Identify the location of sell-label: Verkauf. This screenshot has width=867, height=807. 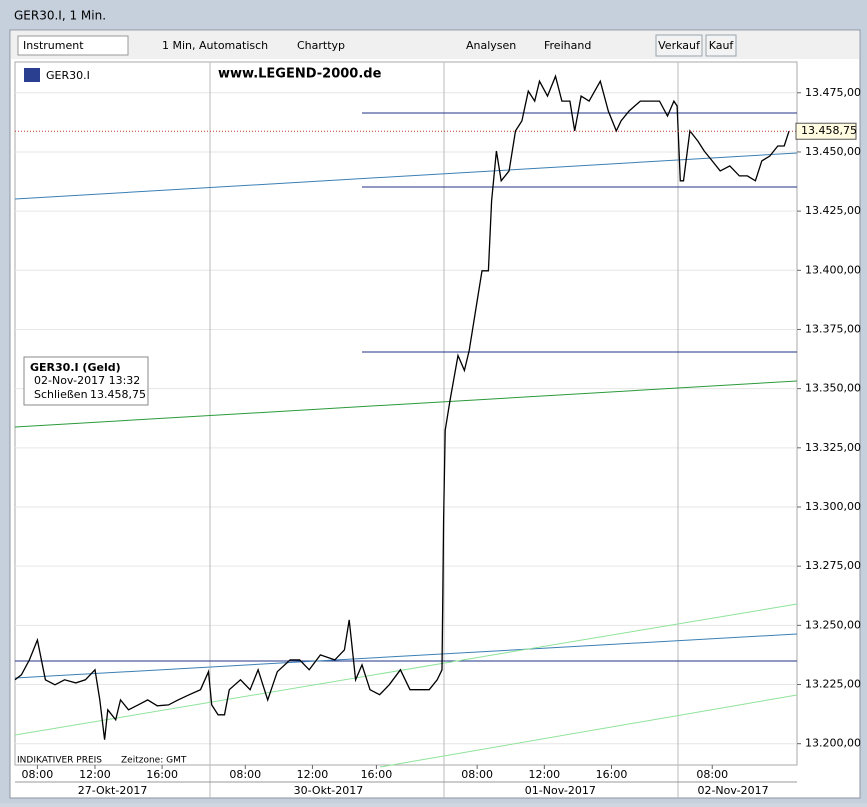
(679, 45).